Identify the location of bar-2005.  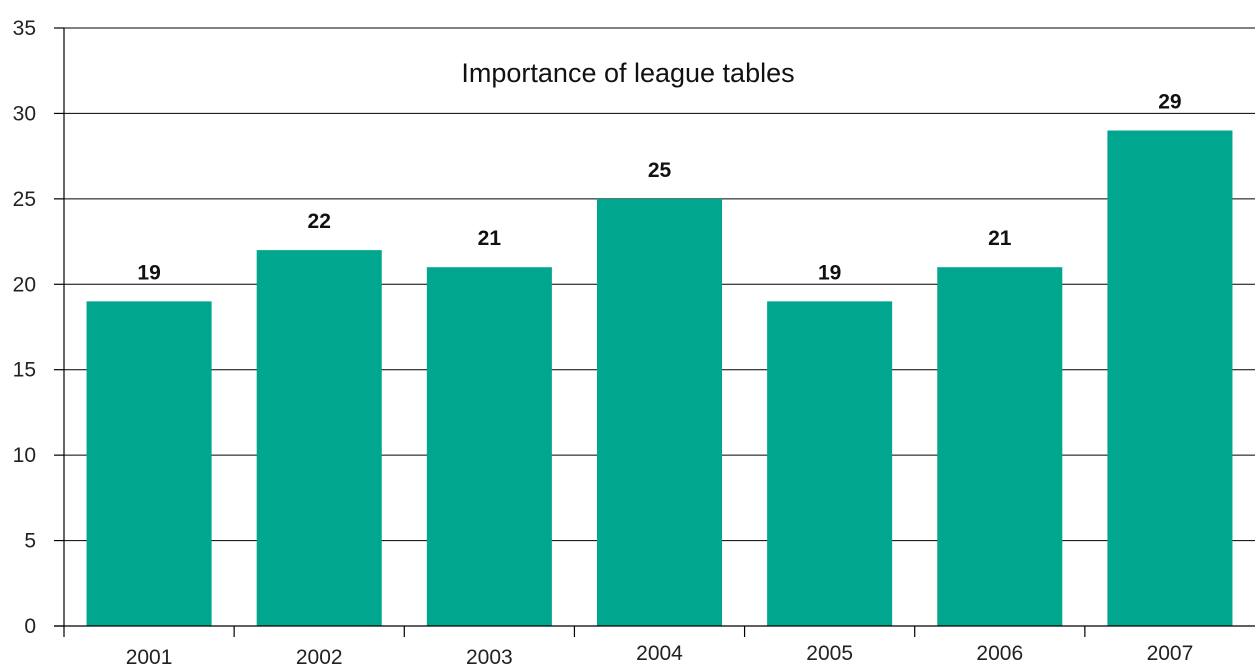
(830, 463).